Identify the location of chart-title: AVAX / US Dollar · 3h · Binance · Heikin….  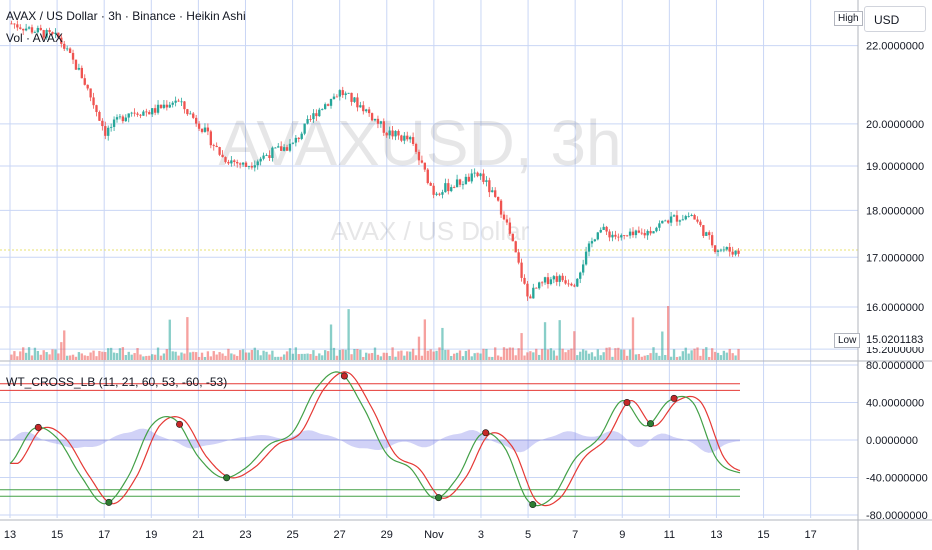
(126, 16).